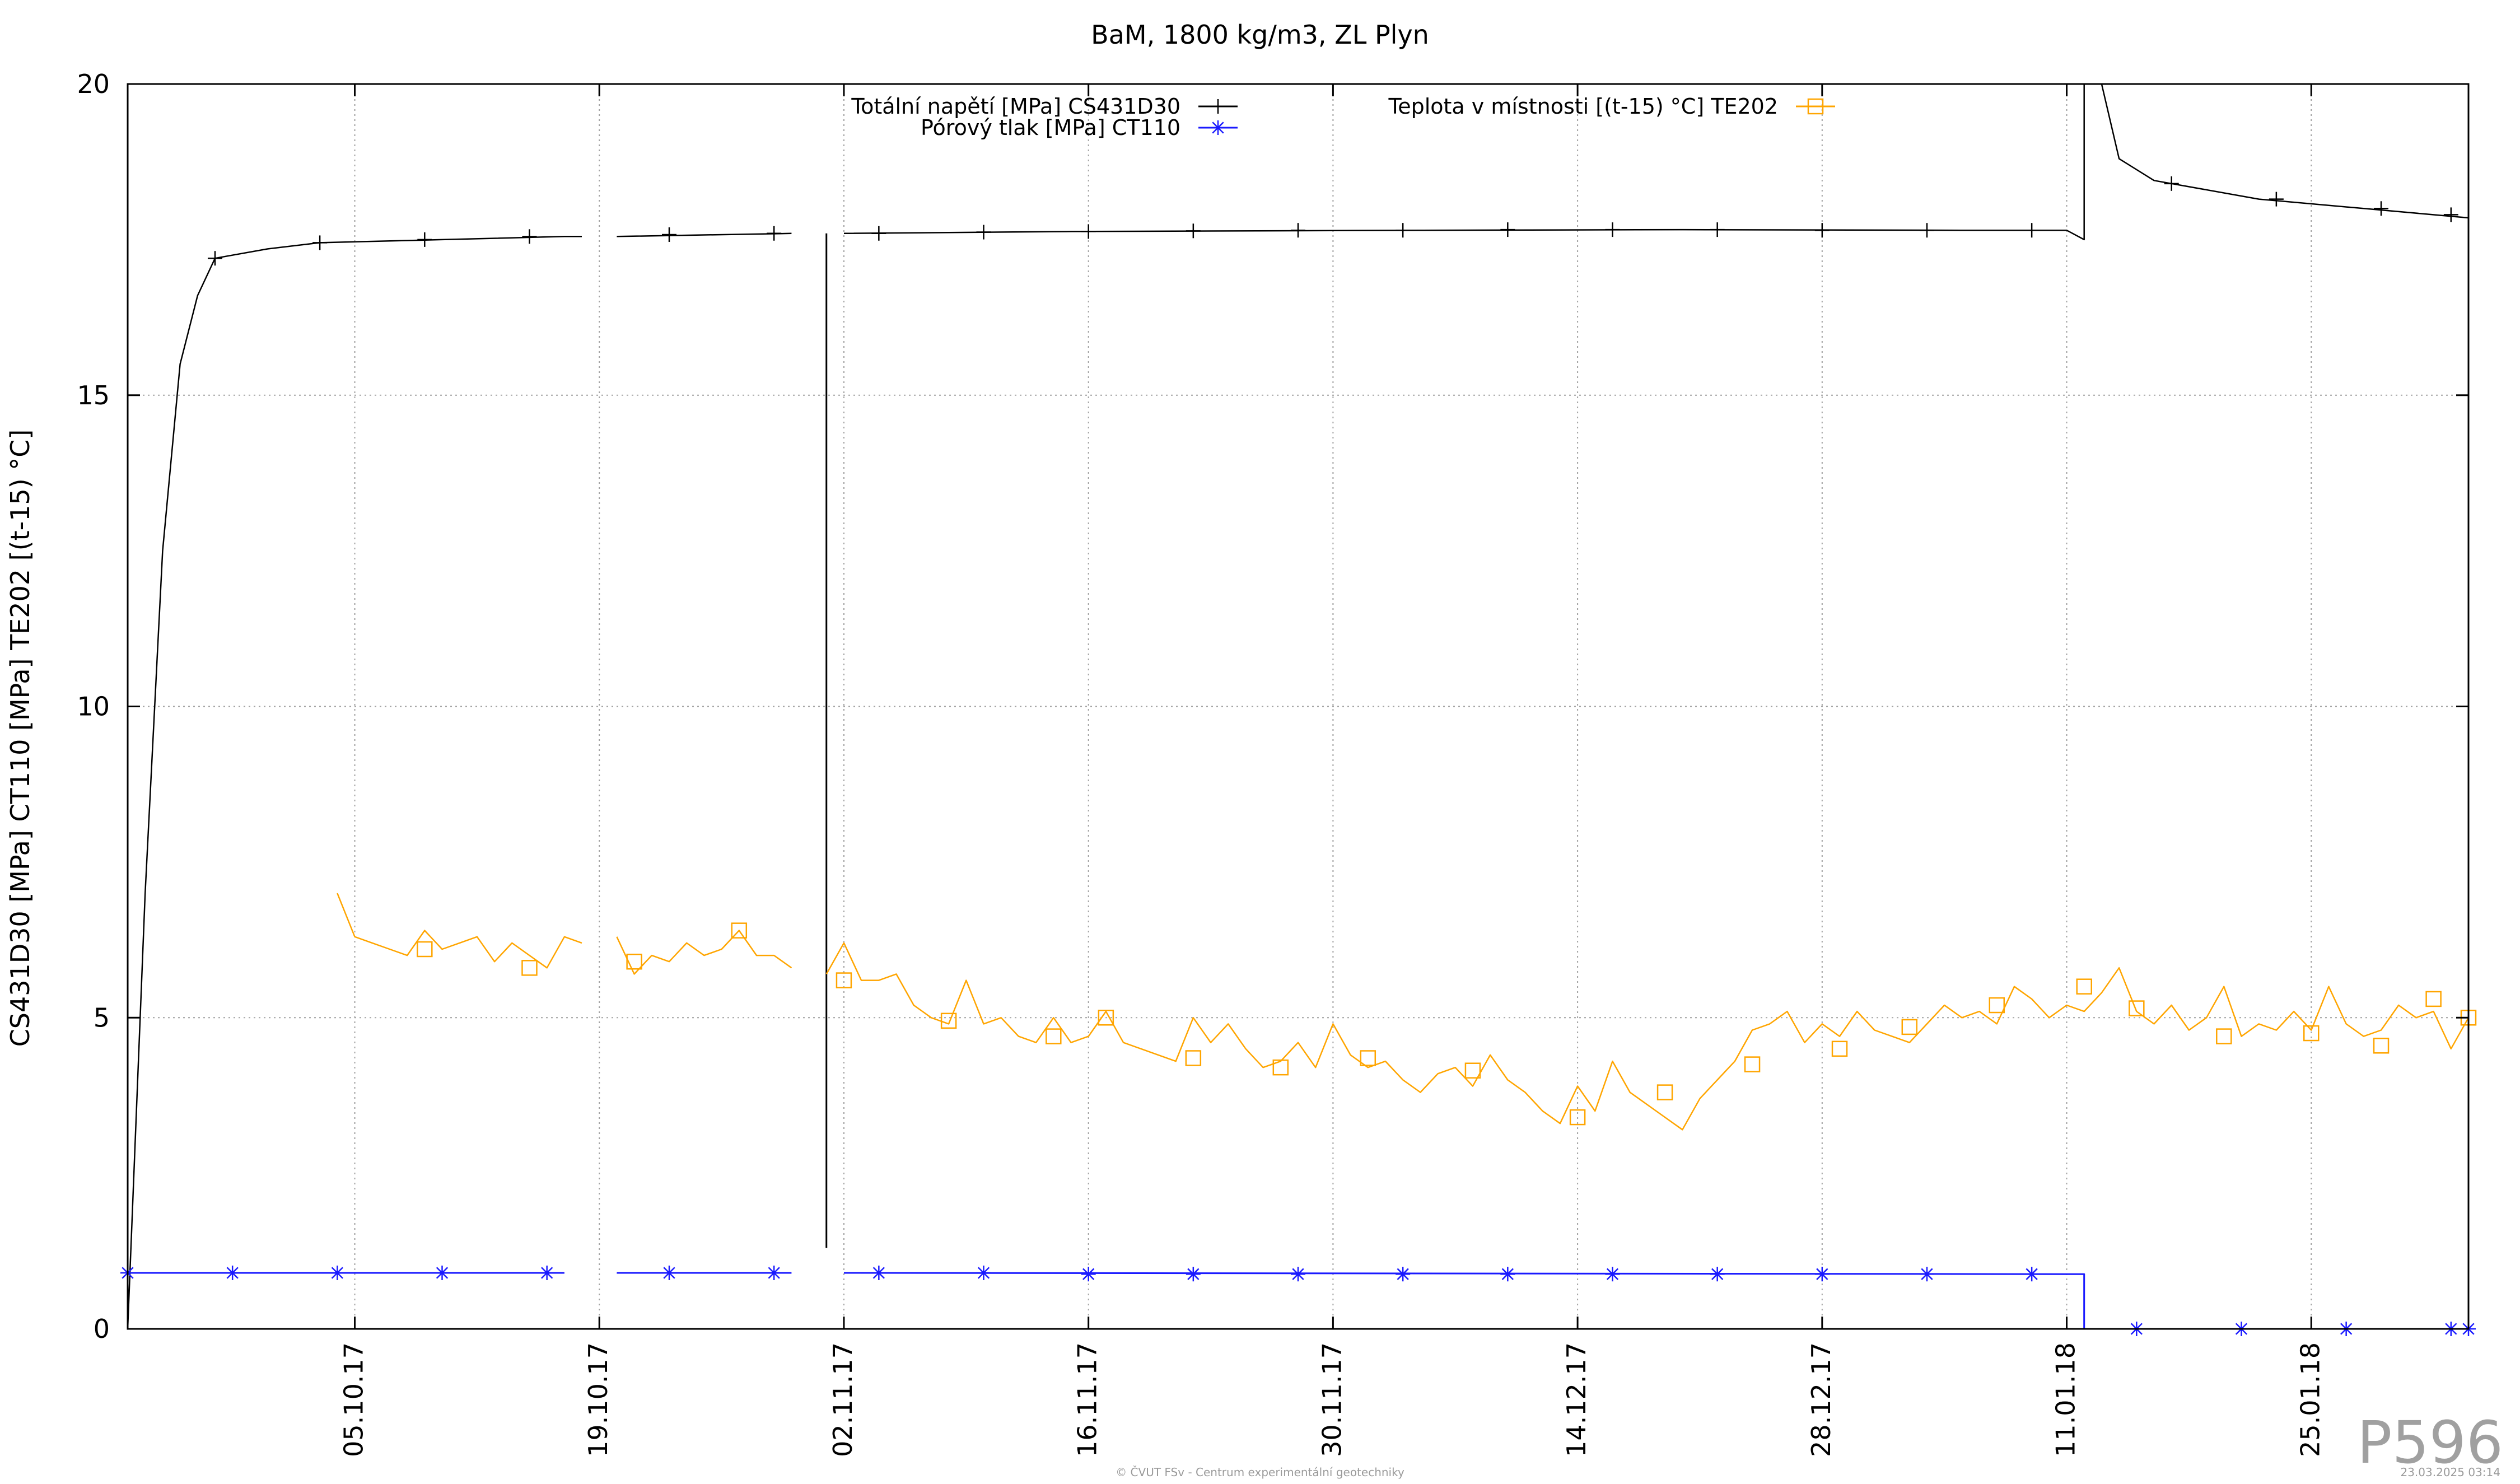  What do you see at coordinates (102, 1018) in the screenshot?
I see `y-tick-label: 5` at bounding box center [102, 1018].